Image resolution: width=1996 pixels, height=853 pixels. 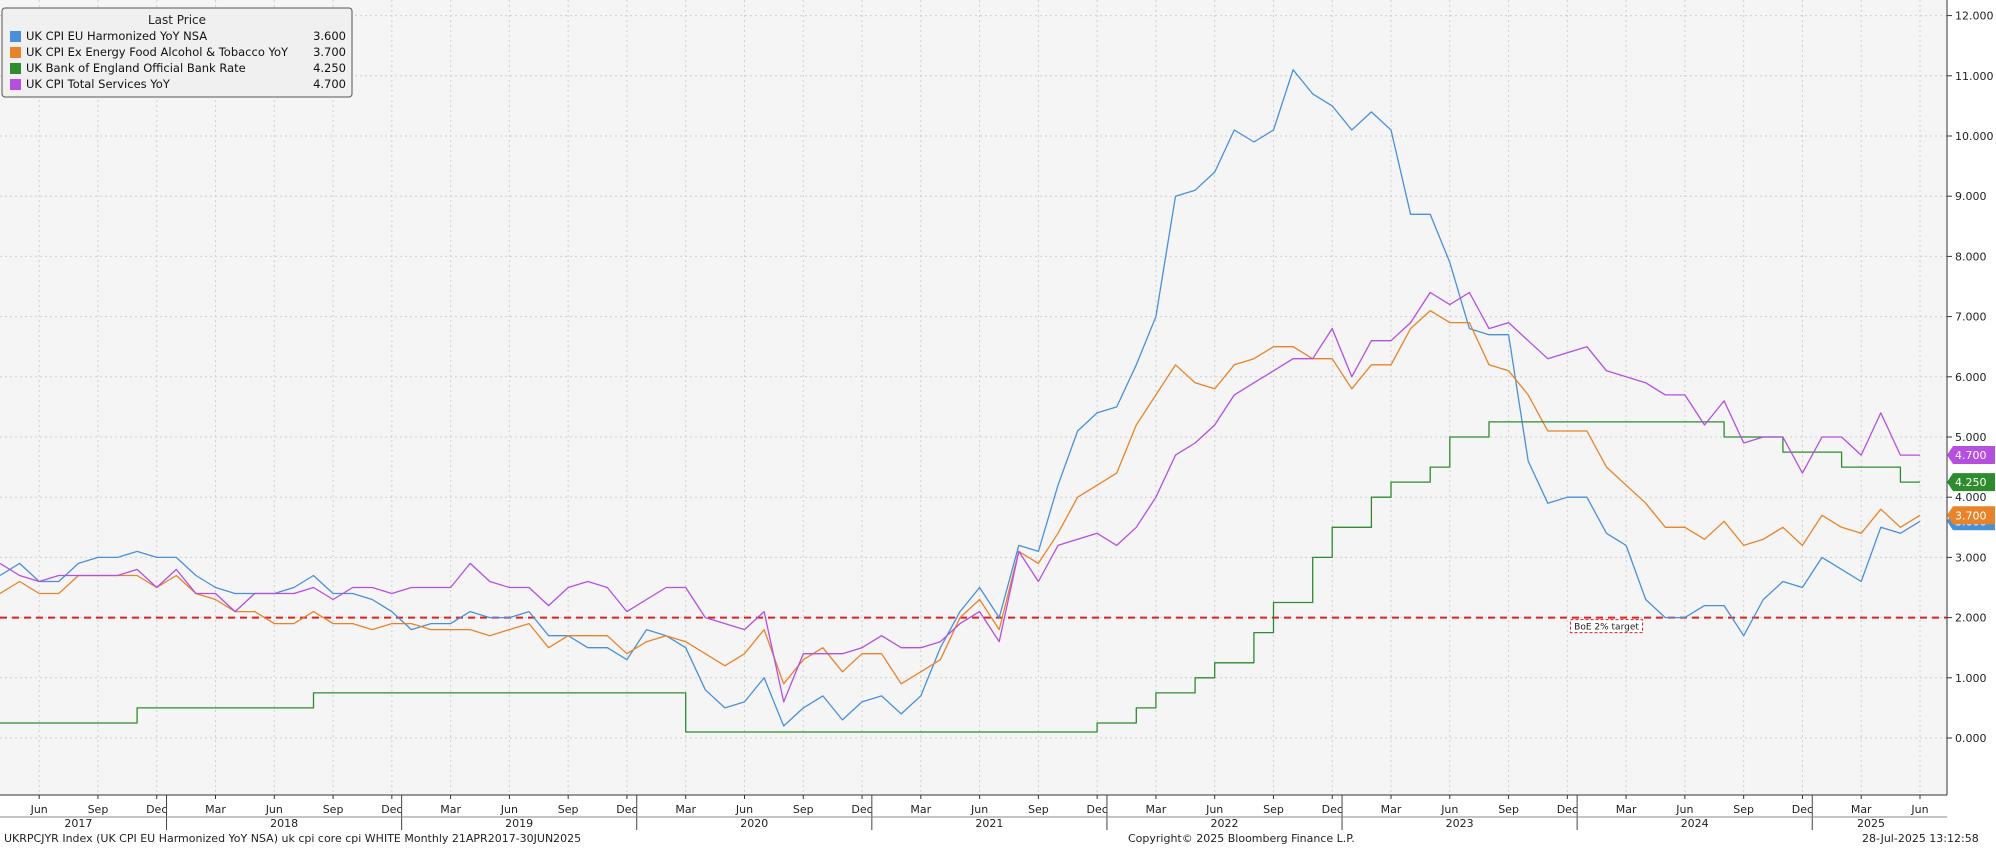 I want to click on x-year-label: 2021, so click(x=989, y=823).